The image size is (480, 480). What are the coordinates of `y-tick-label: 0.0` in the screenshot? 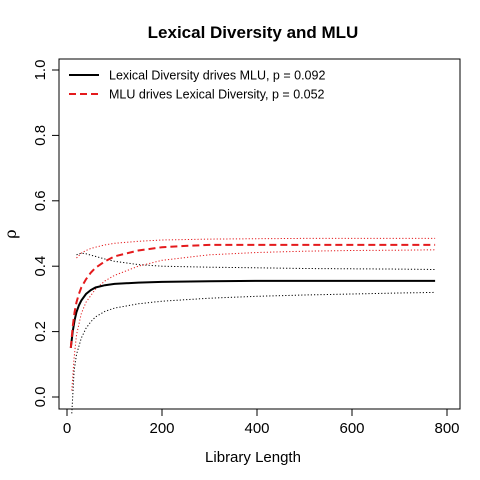 It's located at (40, 397).